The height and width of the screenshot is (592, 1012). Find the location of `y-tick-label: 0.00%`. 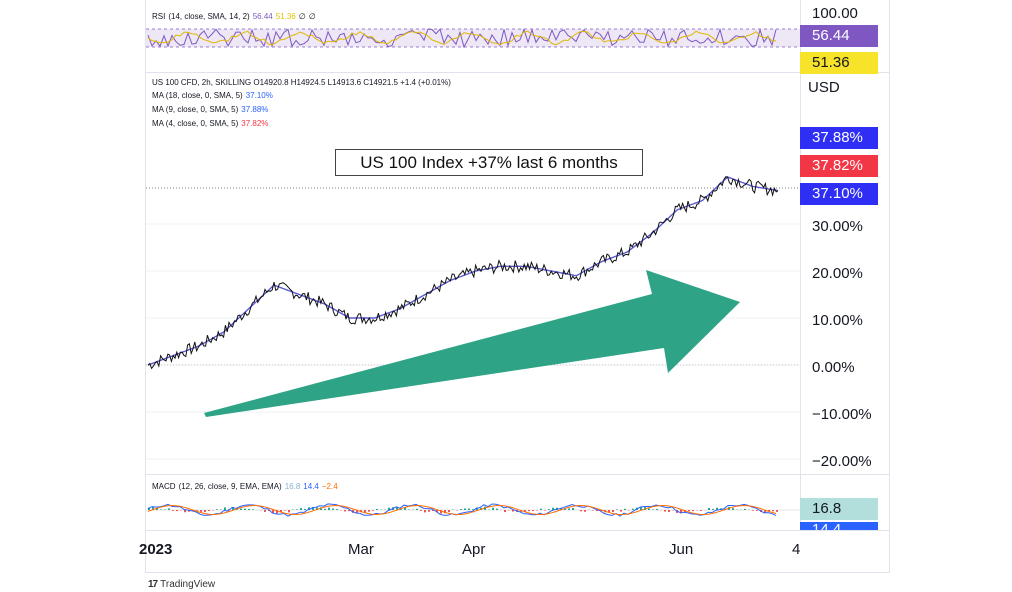

y-tick-label: 0.00% is located at coordinates (833, 367).